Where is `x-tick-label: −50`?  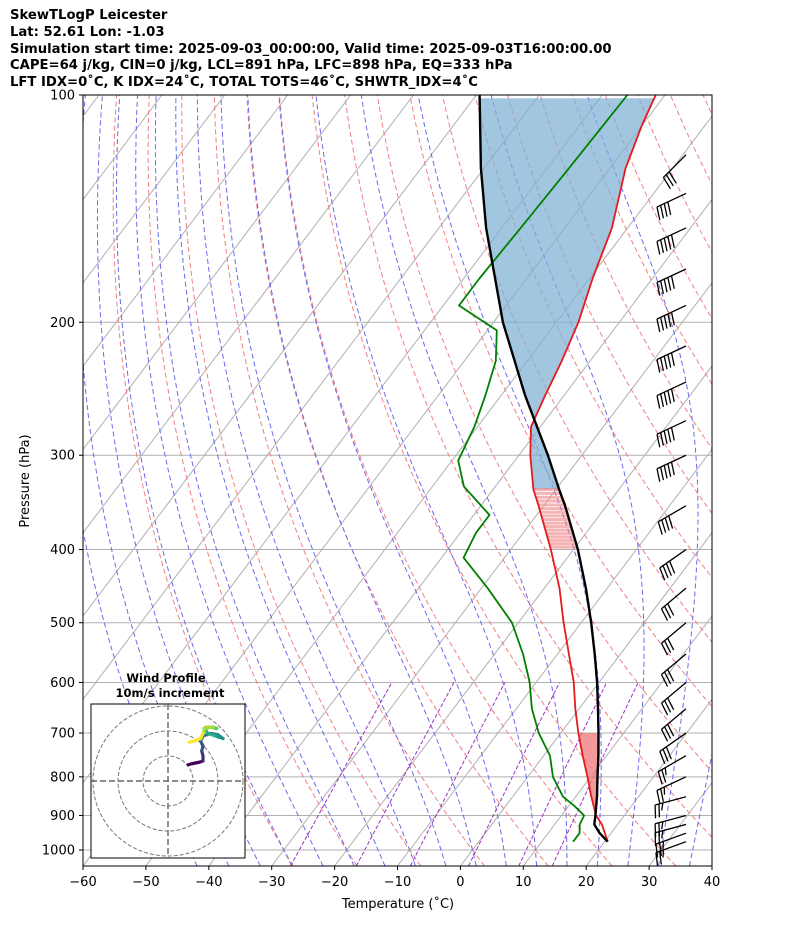 x-tick-label: −50 is located at coordinates (145, 882).